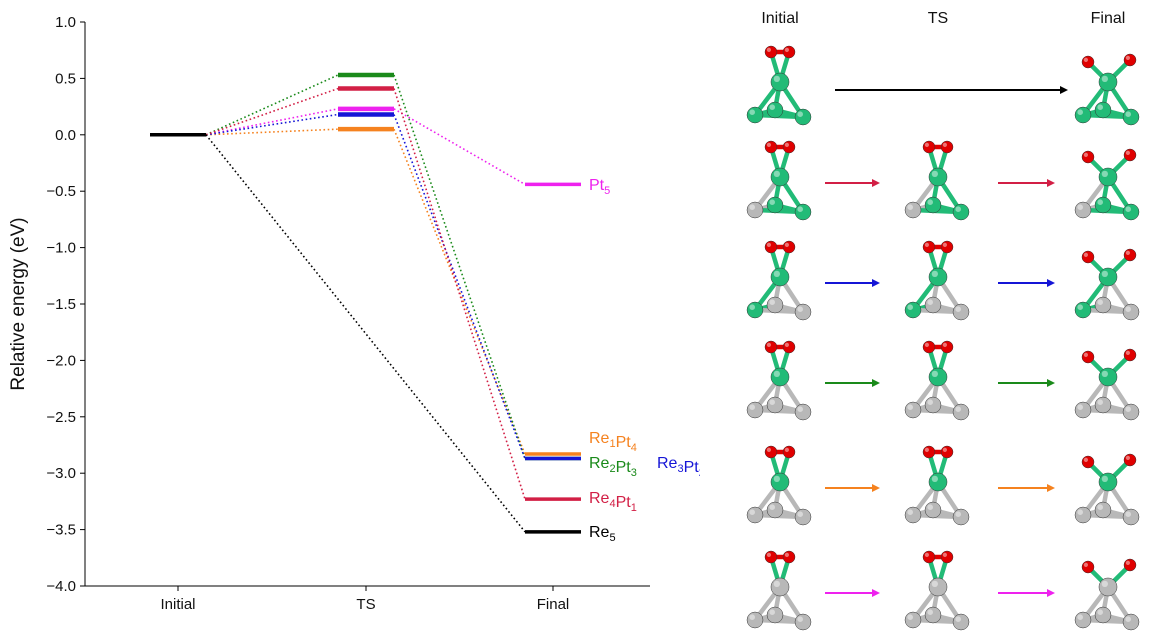  I want to click on panel-header: TS, so click(938, 18).